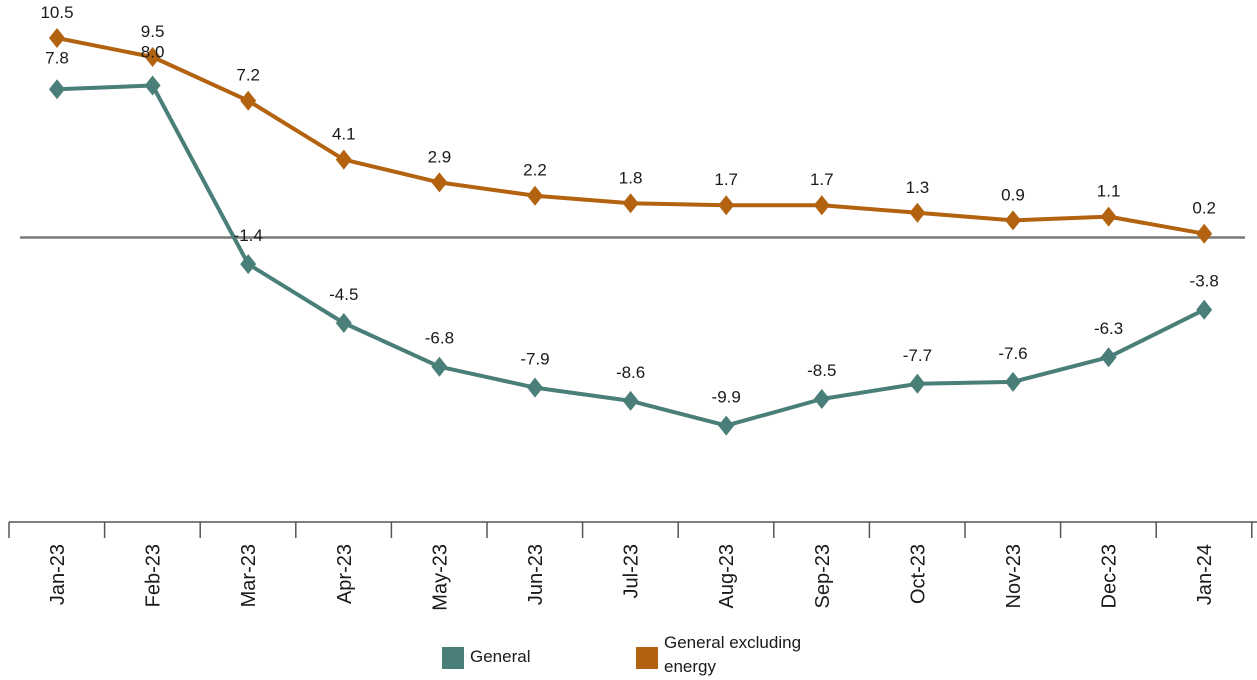  I want to click on x-tick-label: Sep-23, so click(823, 576).